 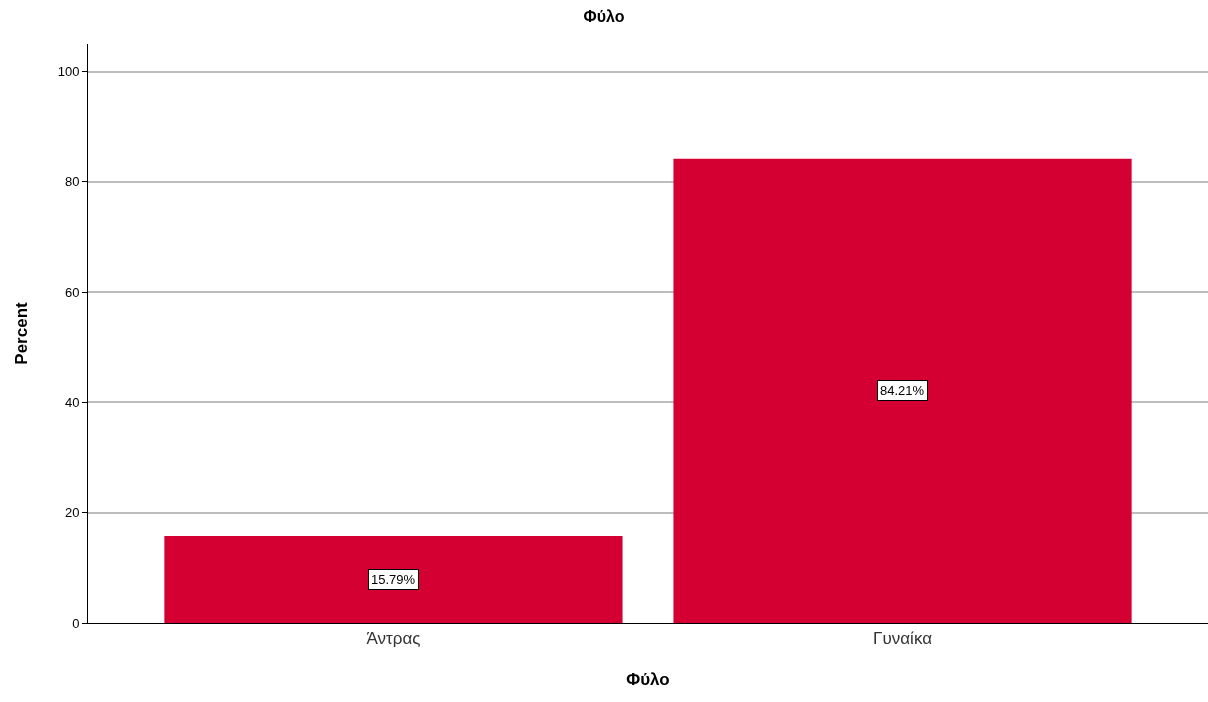 I want to click on y-tick-label: 100, so click(x=68, y=72).